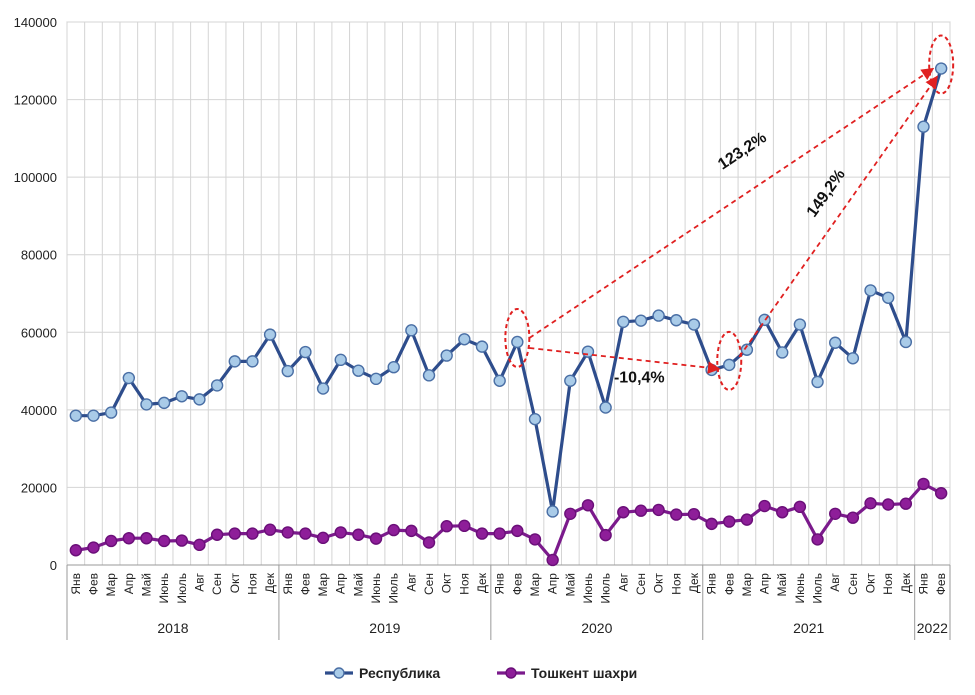  Describe the element at coordinates (39, 332) in the screenshot. I see `y-tick-label: 60000` at that location.